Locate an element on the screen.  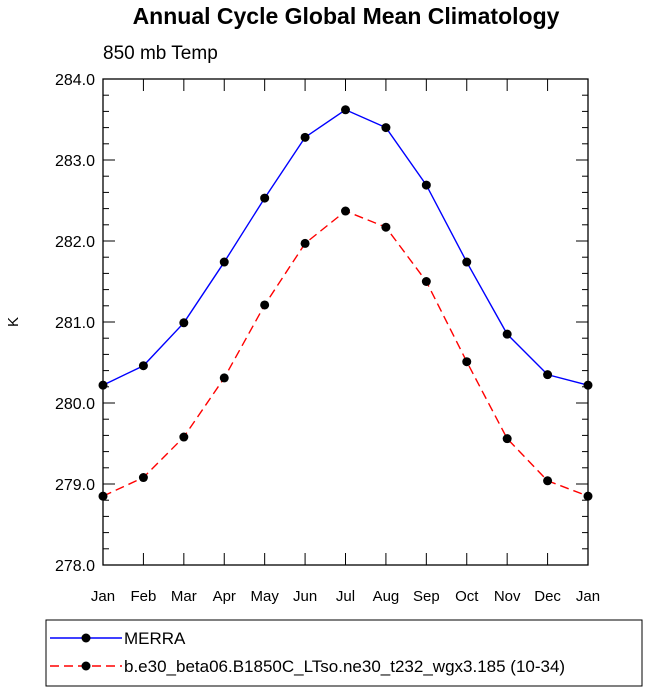
x-tick-label: Feb is located at coordinates (143, 596).